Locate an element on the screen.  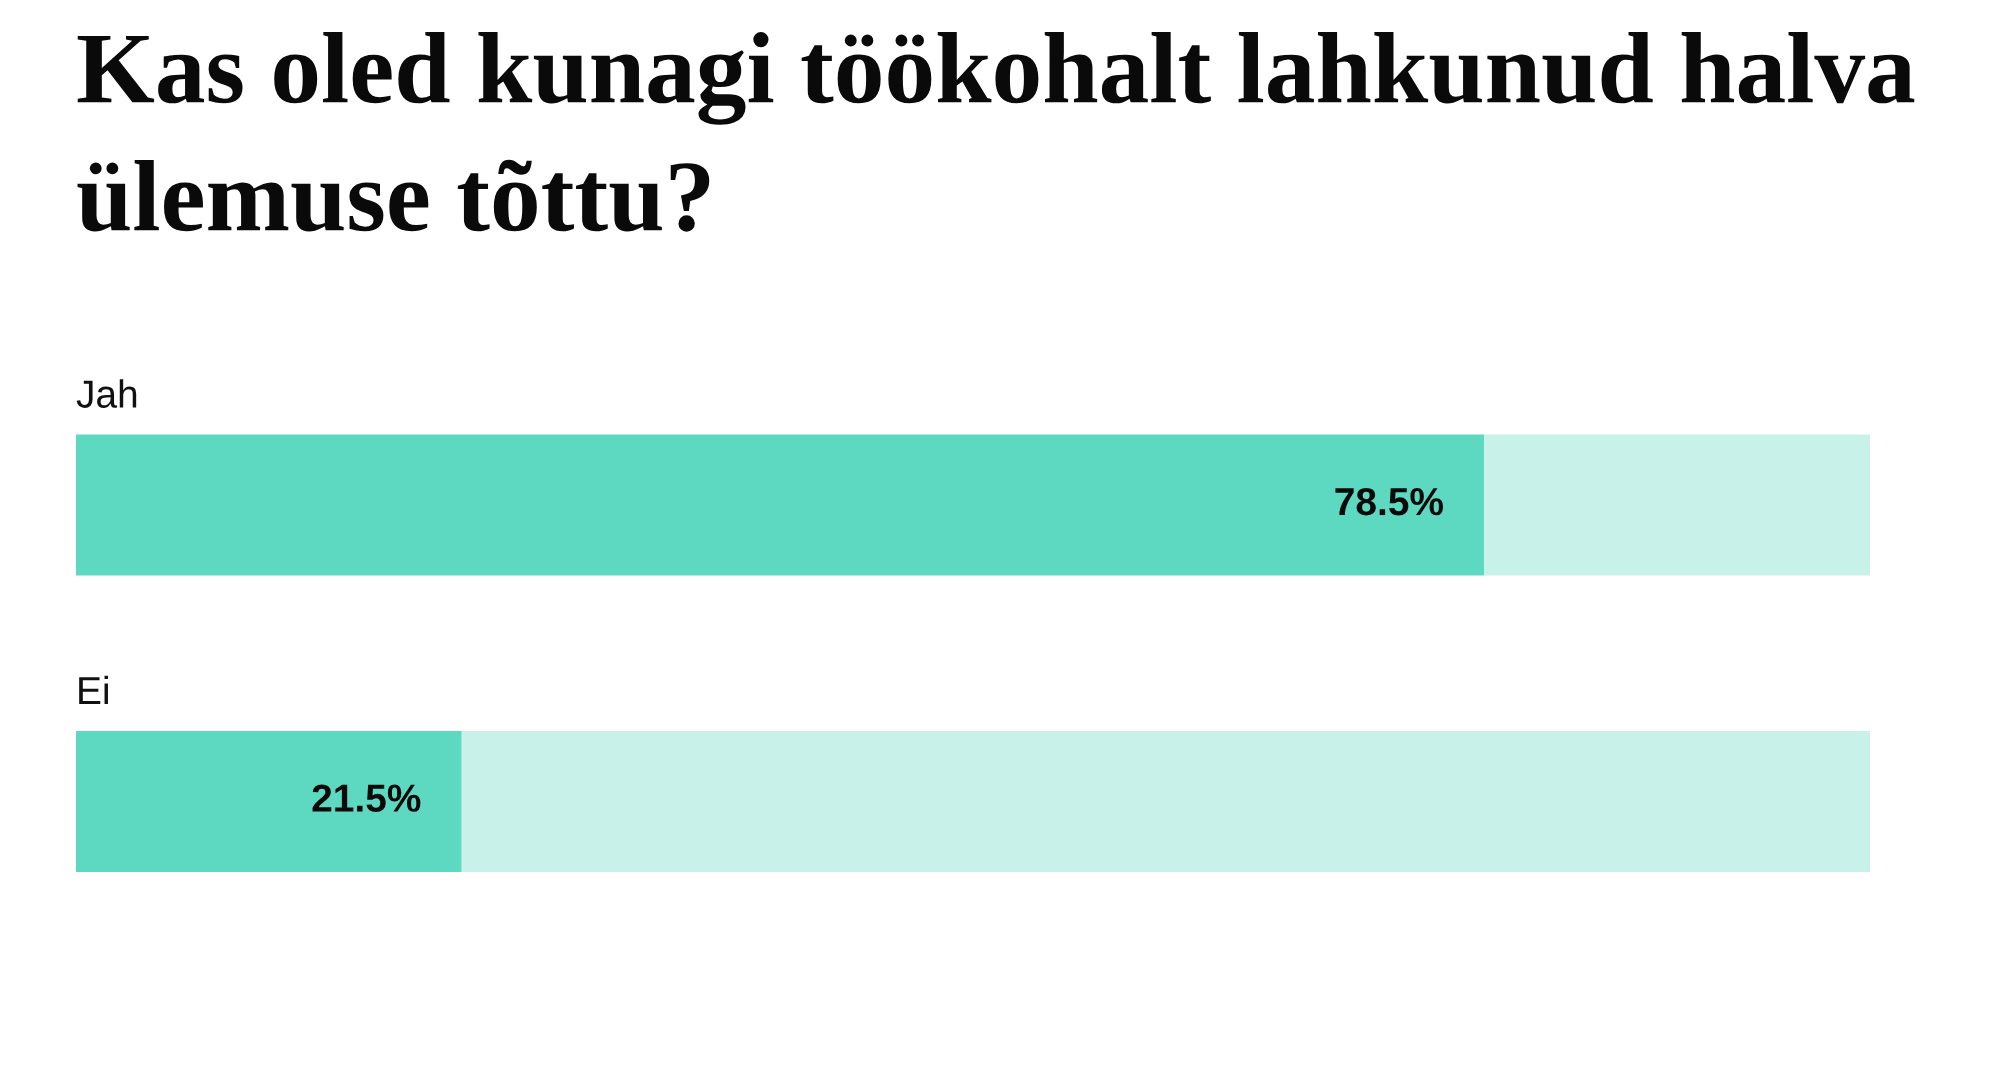
data-label: 78.5% is located at coordinates (1389, 501).